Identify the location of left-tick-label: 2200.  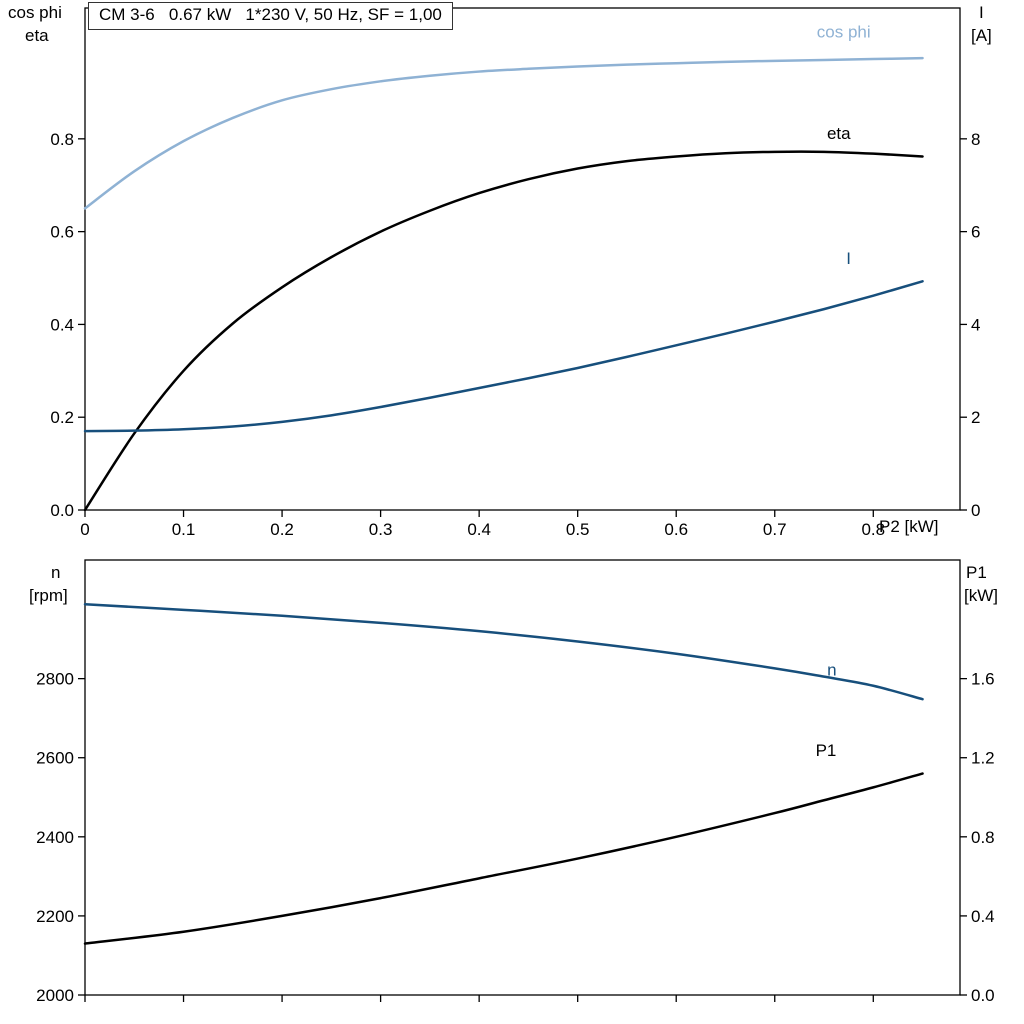
(55, 916).